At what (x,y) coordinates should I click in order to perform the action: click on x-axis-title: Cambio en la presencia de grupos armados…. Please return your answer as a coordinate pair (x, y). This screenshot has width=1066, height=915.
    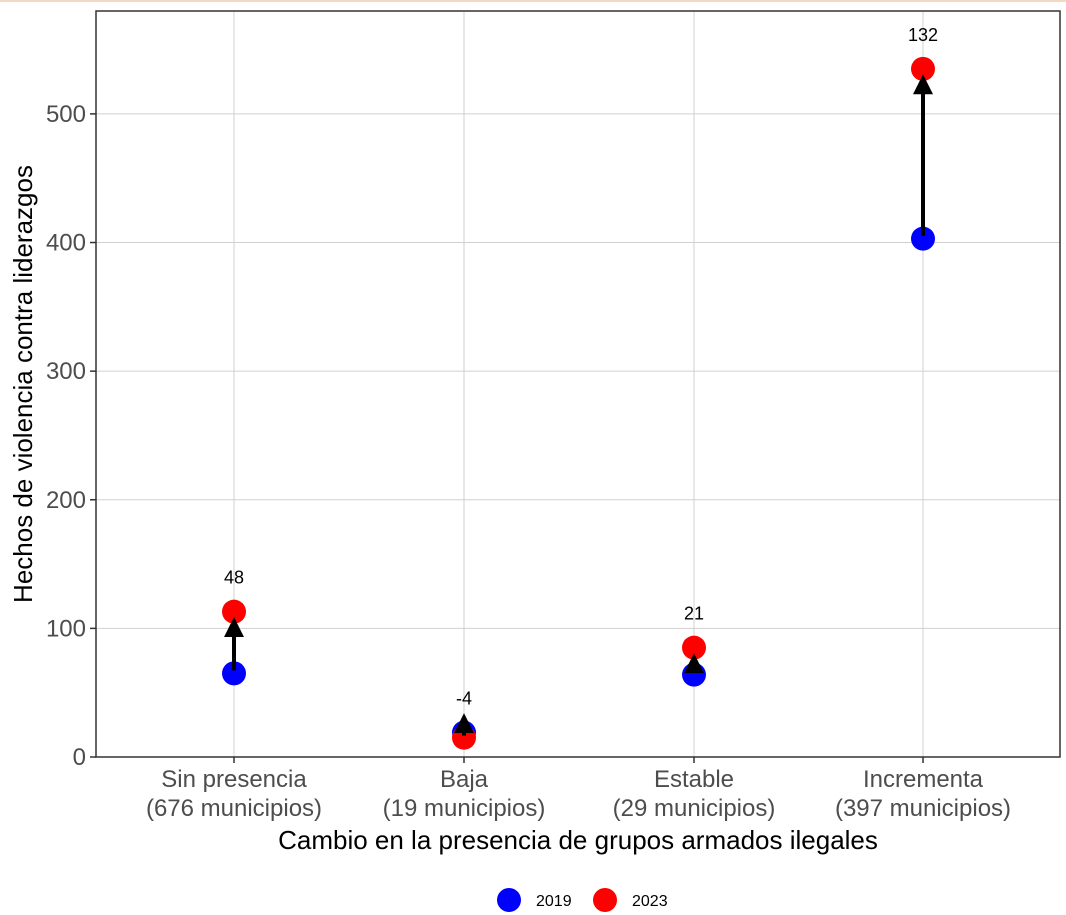
    Looking at the image, I should click on (578, 840).